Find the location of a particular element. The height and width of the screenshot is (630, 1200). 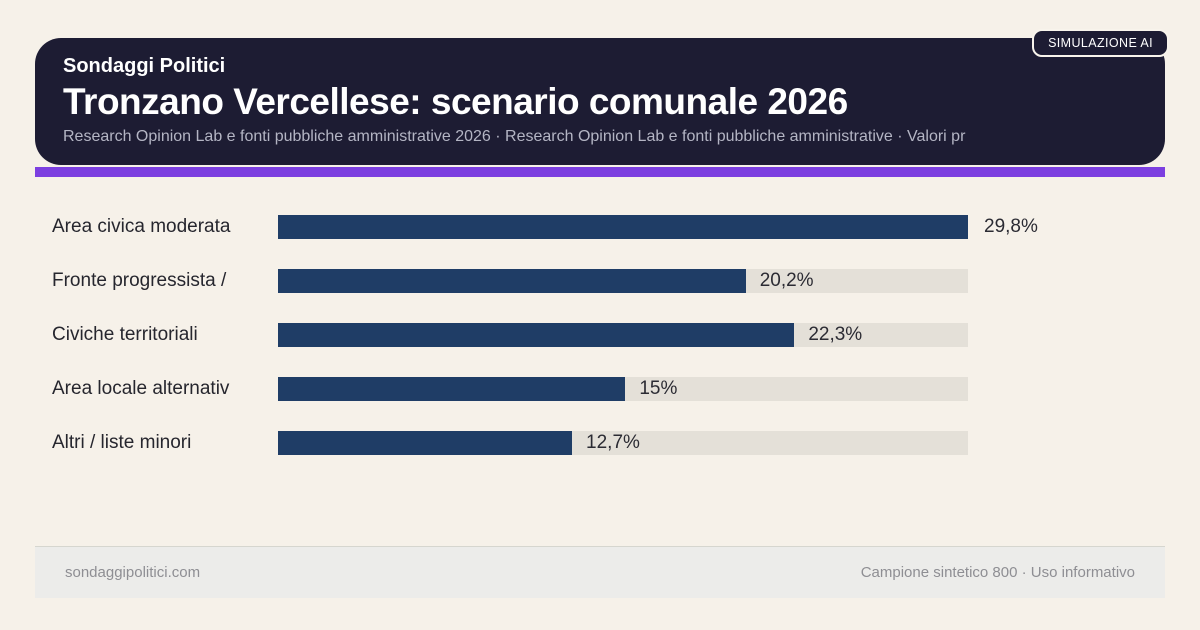

chart-row: Fronte progressista / 20,2% is located at coordinates (607, 281).